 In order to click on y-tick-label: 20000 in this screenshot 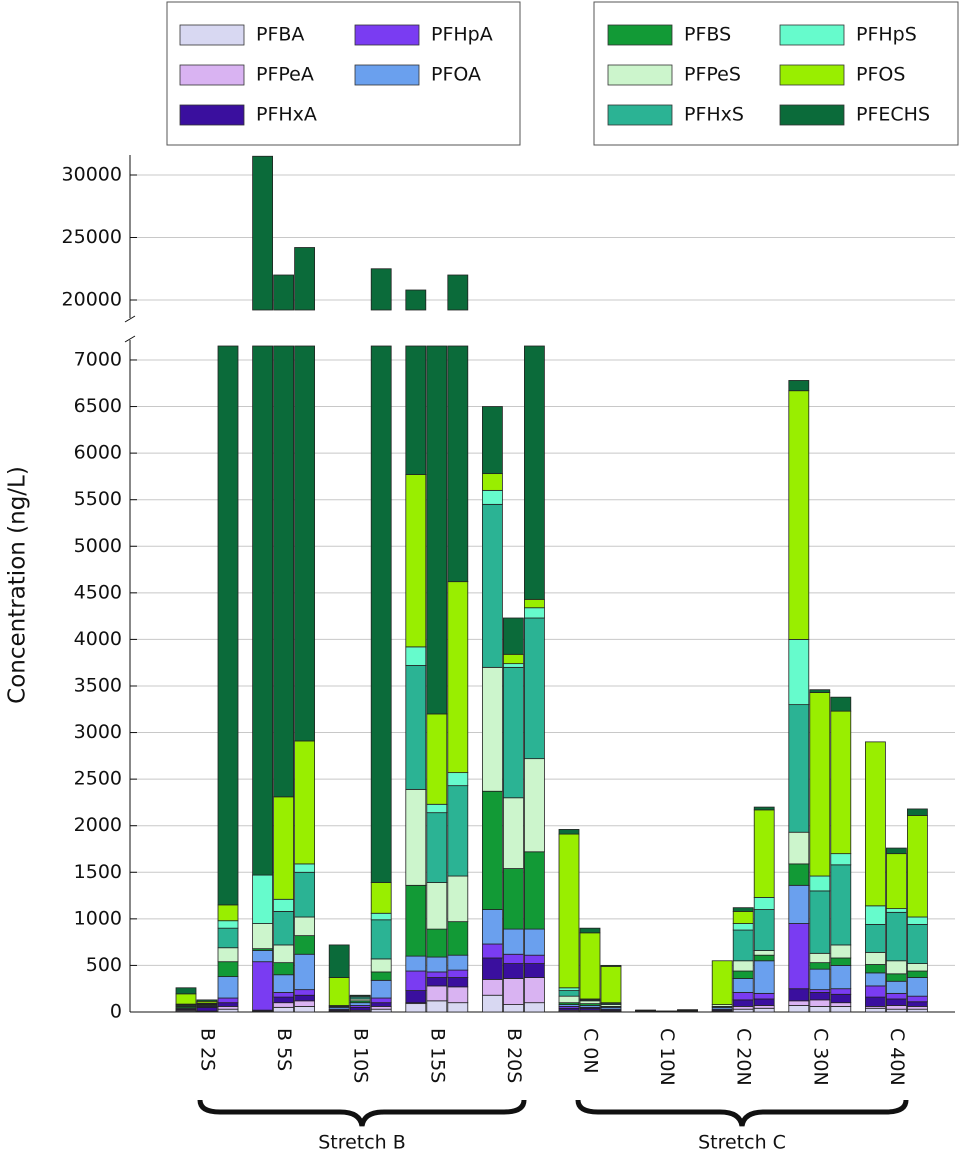, I will do `click(92, 300)`.